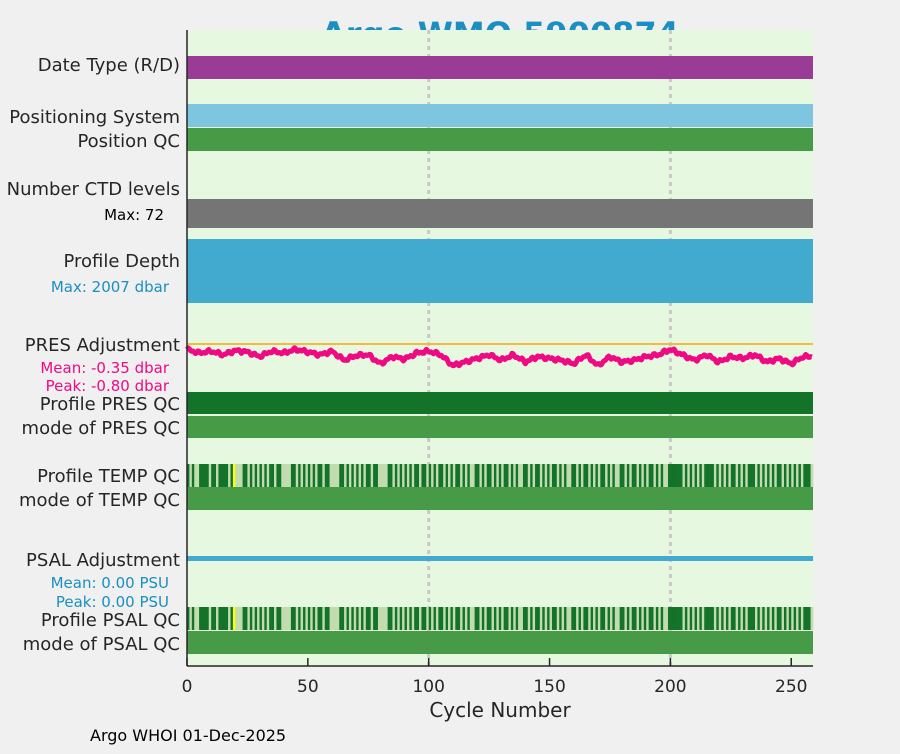 Image resolution: width=900 pixels, height=754 pixels. What do you see at coordinates (187, 687) in the screenshot?
I see `x-tick-label: 0` at bounding box center [187, 687].